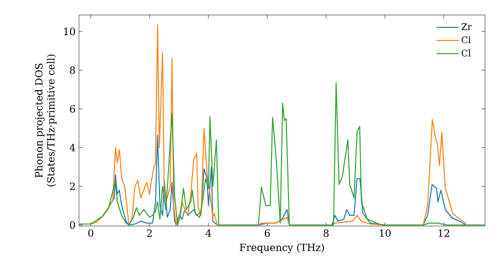  Describe the element at coordinates (267, 233) in the screenshot. I see `x-tick-label: 6` at that location.